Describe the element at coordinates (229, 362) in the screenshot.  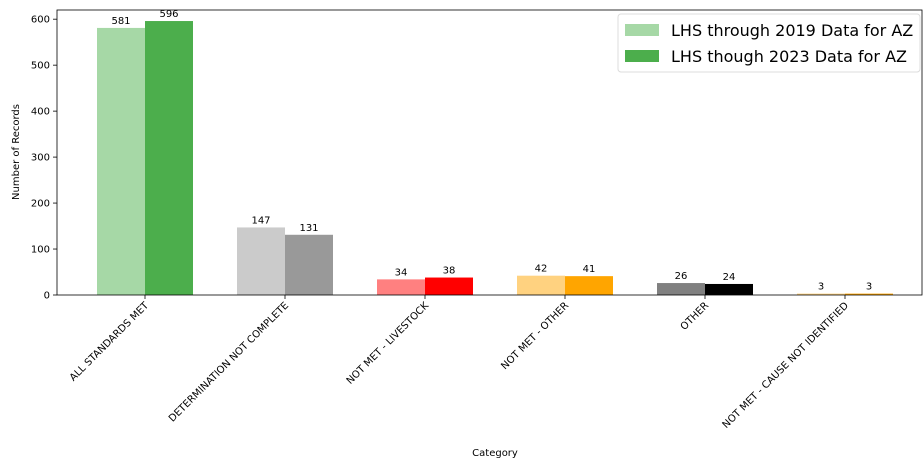
I see `x-tick-label: DETERMINATION NOT COMPLETE` at that location.